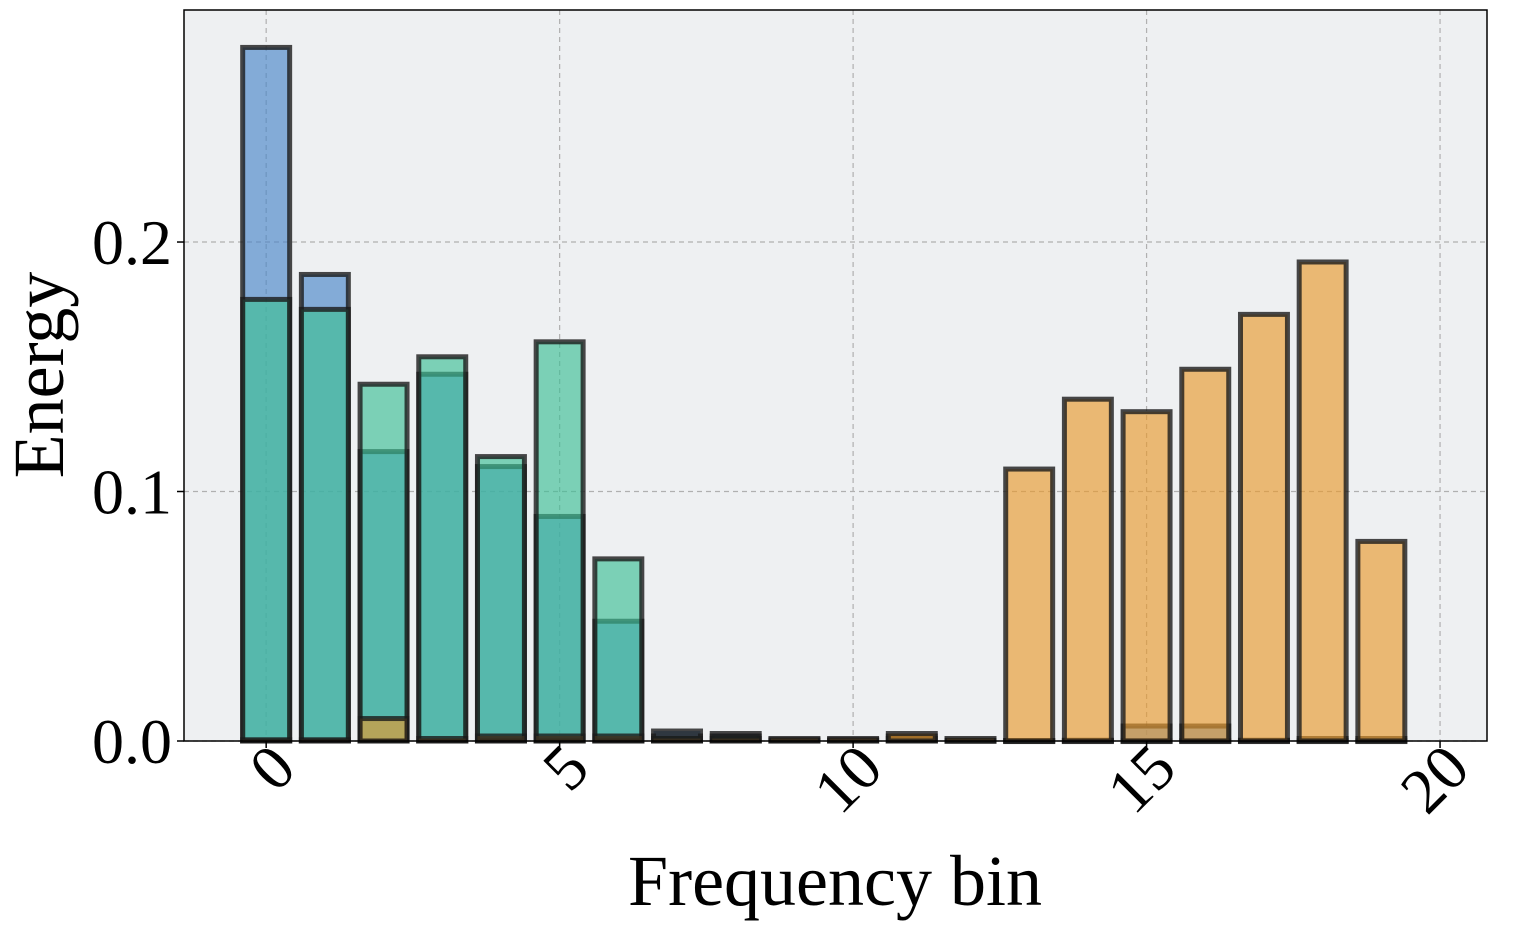 The height and width of the screenshot is (931, 1522). I want to click on x-axis-label: Frequency bin, so click(835, 881).